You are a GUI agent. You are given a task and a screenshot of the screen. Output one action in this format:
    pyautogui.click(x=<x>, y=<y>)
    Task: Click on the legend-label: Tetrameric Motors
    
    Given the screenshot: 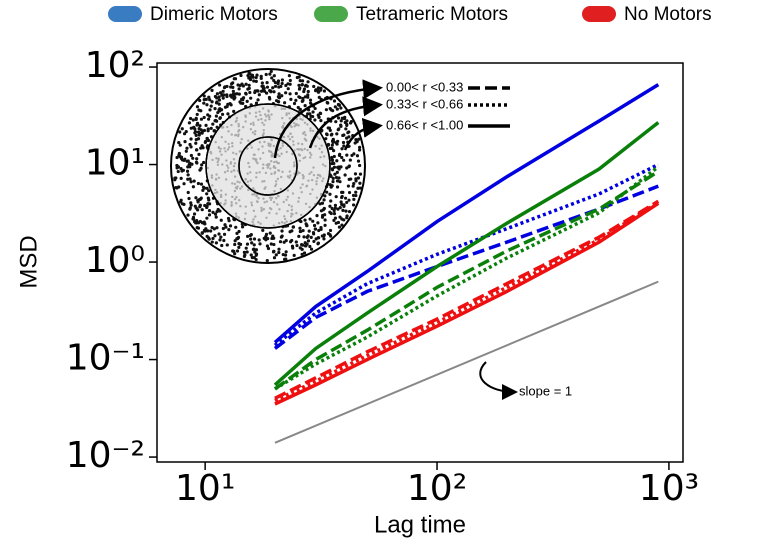 What is the action you would take?
    pyautogui.click(x=432, y=14)
    